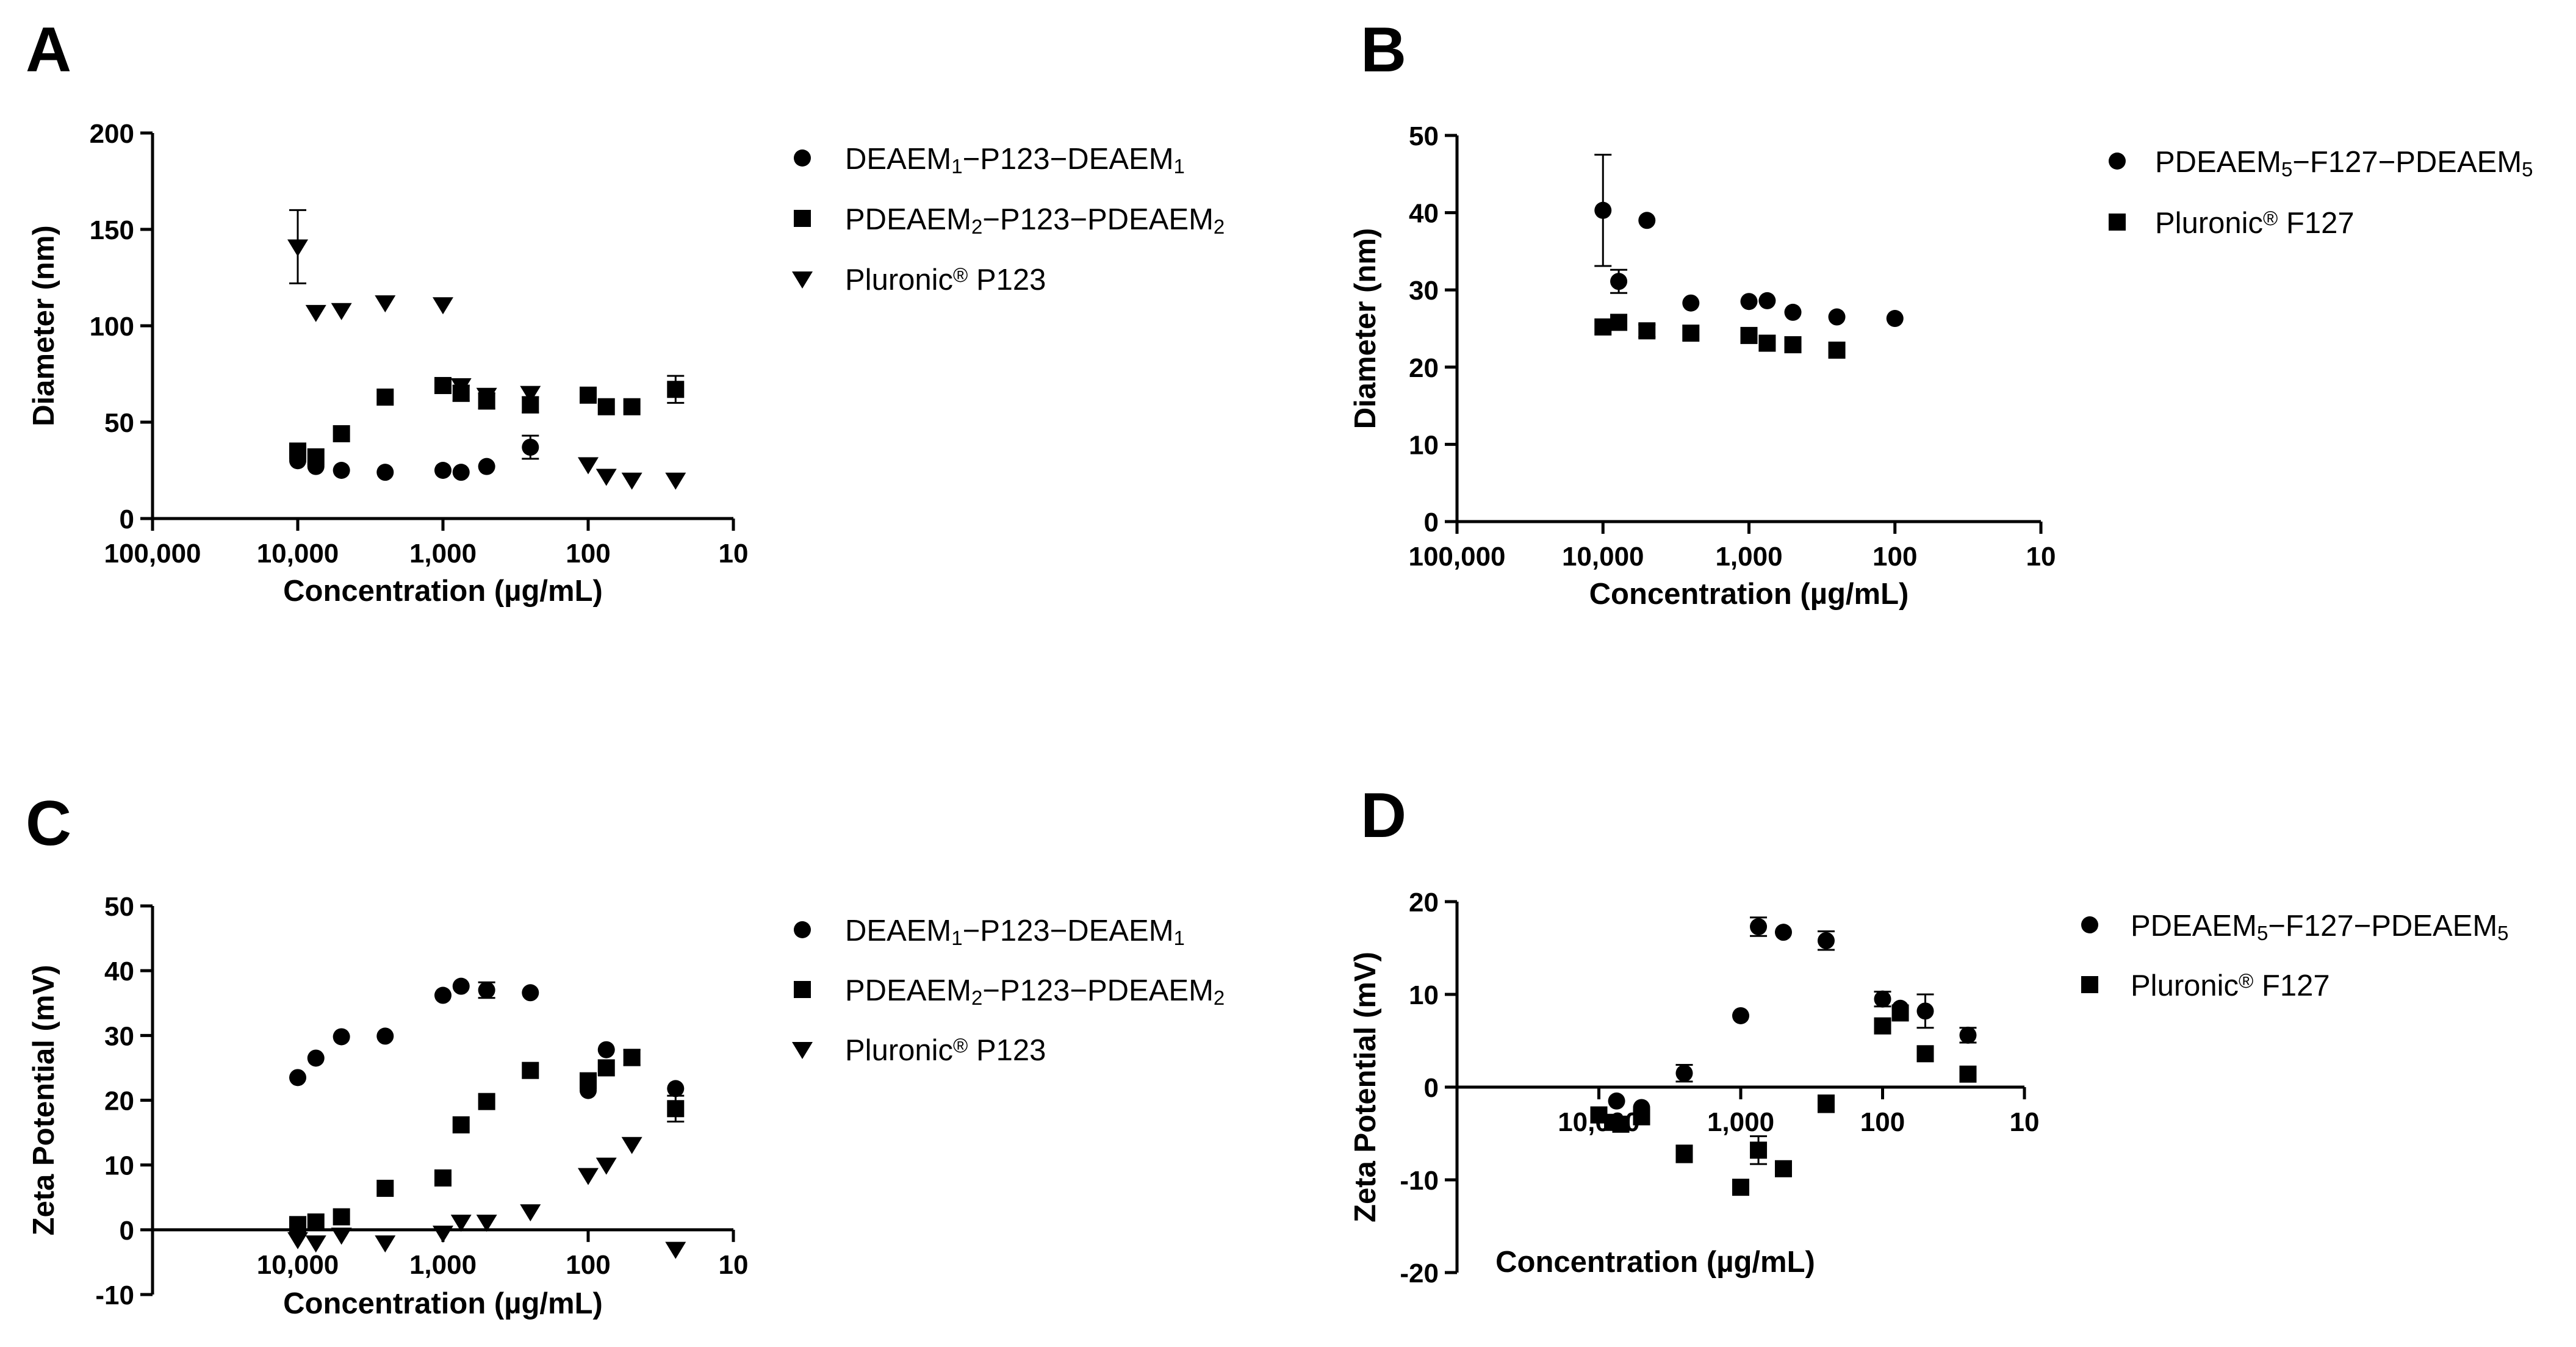 The image size is (2576, 1347). What do you see at coordinates (2185, 985) in the screenshot?
I see `legend-label-part: Pluronic` at bounding box center [2185, 985].